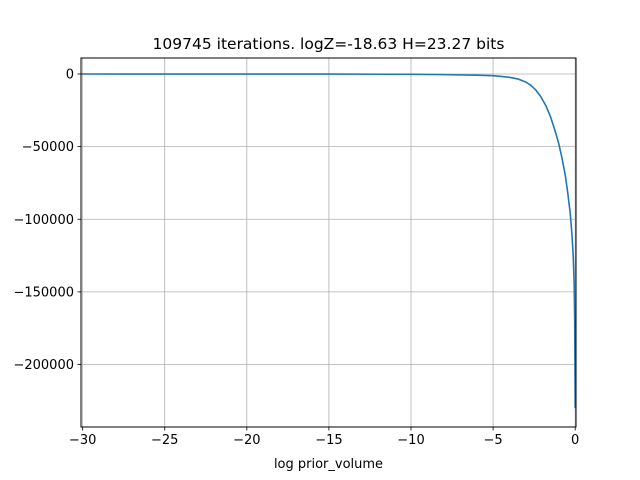 Image resolution: width=640 pixels, height=480 pixels. I want to click on x-axis-label: log prior_volume, so click(328, 464).